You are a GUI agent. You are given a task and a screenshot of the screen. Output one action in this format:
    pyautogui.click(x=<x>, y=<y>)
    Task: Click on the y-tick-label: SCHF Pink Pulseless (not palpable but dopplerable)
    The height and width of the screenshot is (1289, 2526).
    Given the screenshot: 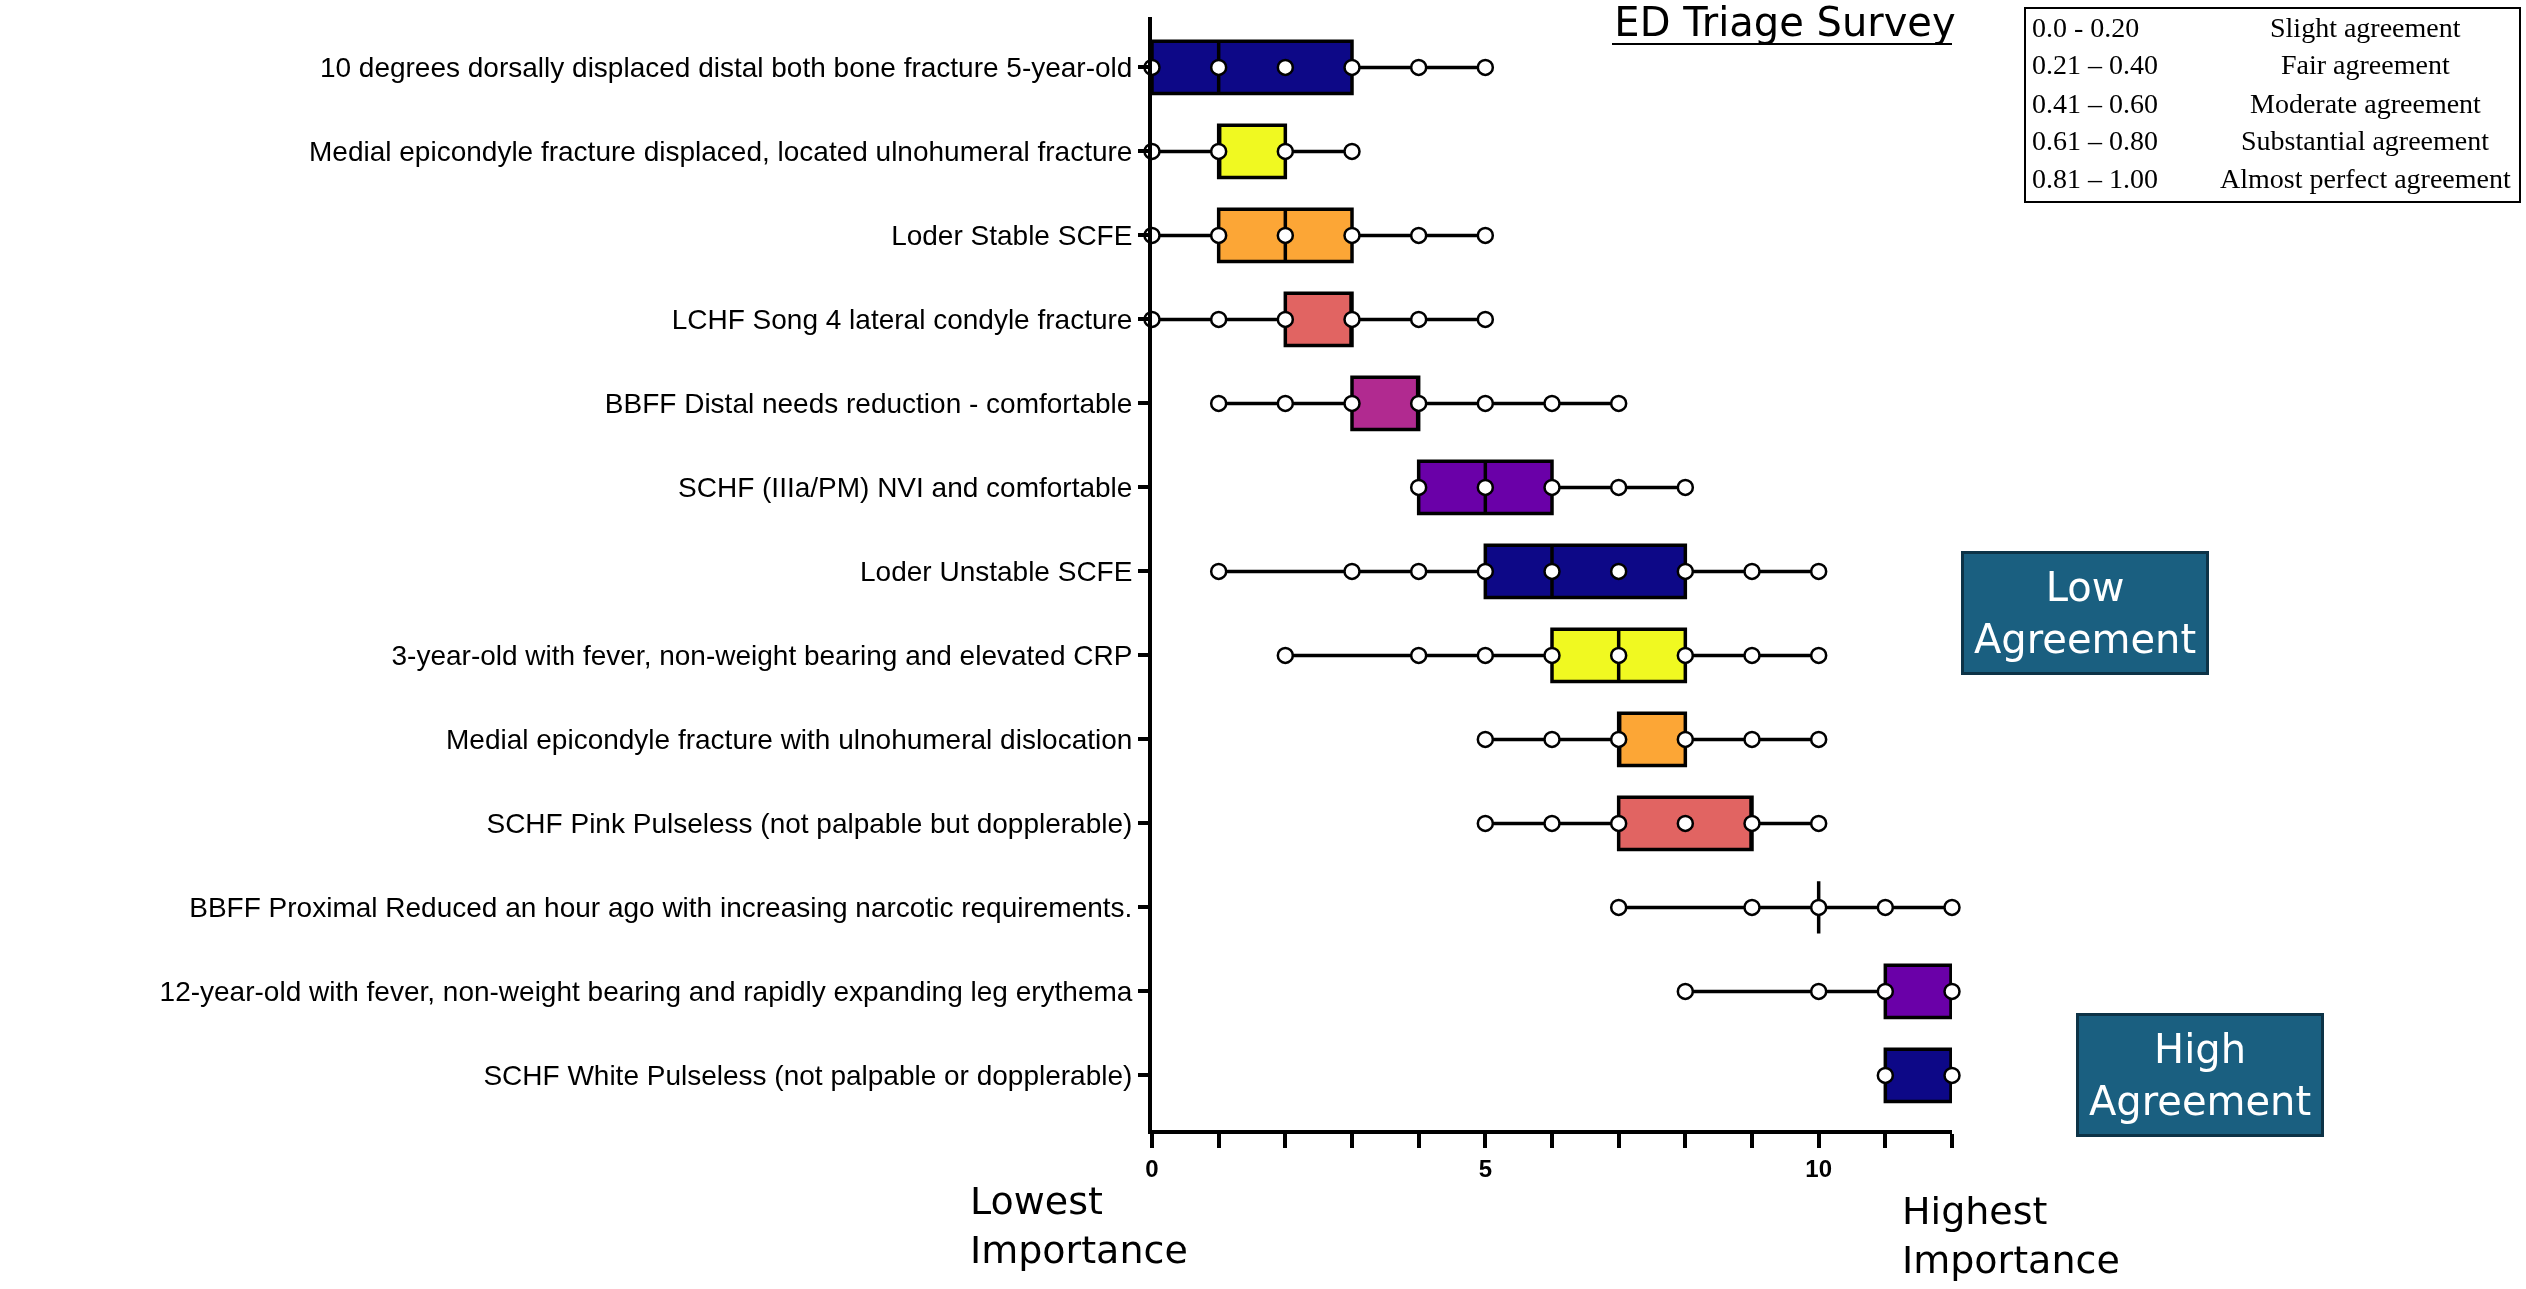 What is the action you would take?
    pyautogui.click(x=809, y=824)
    